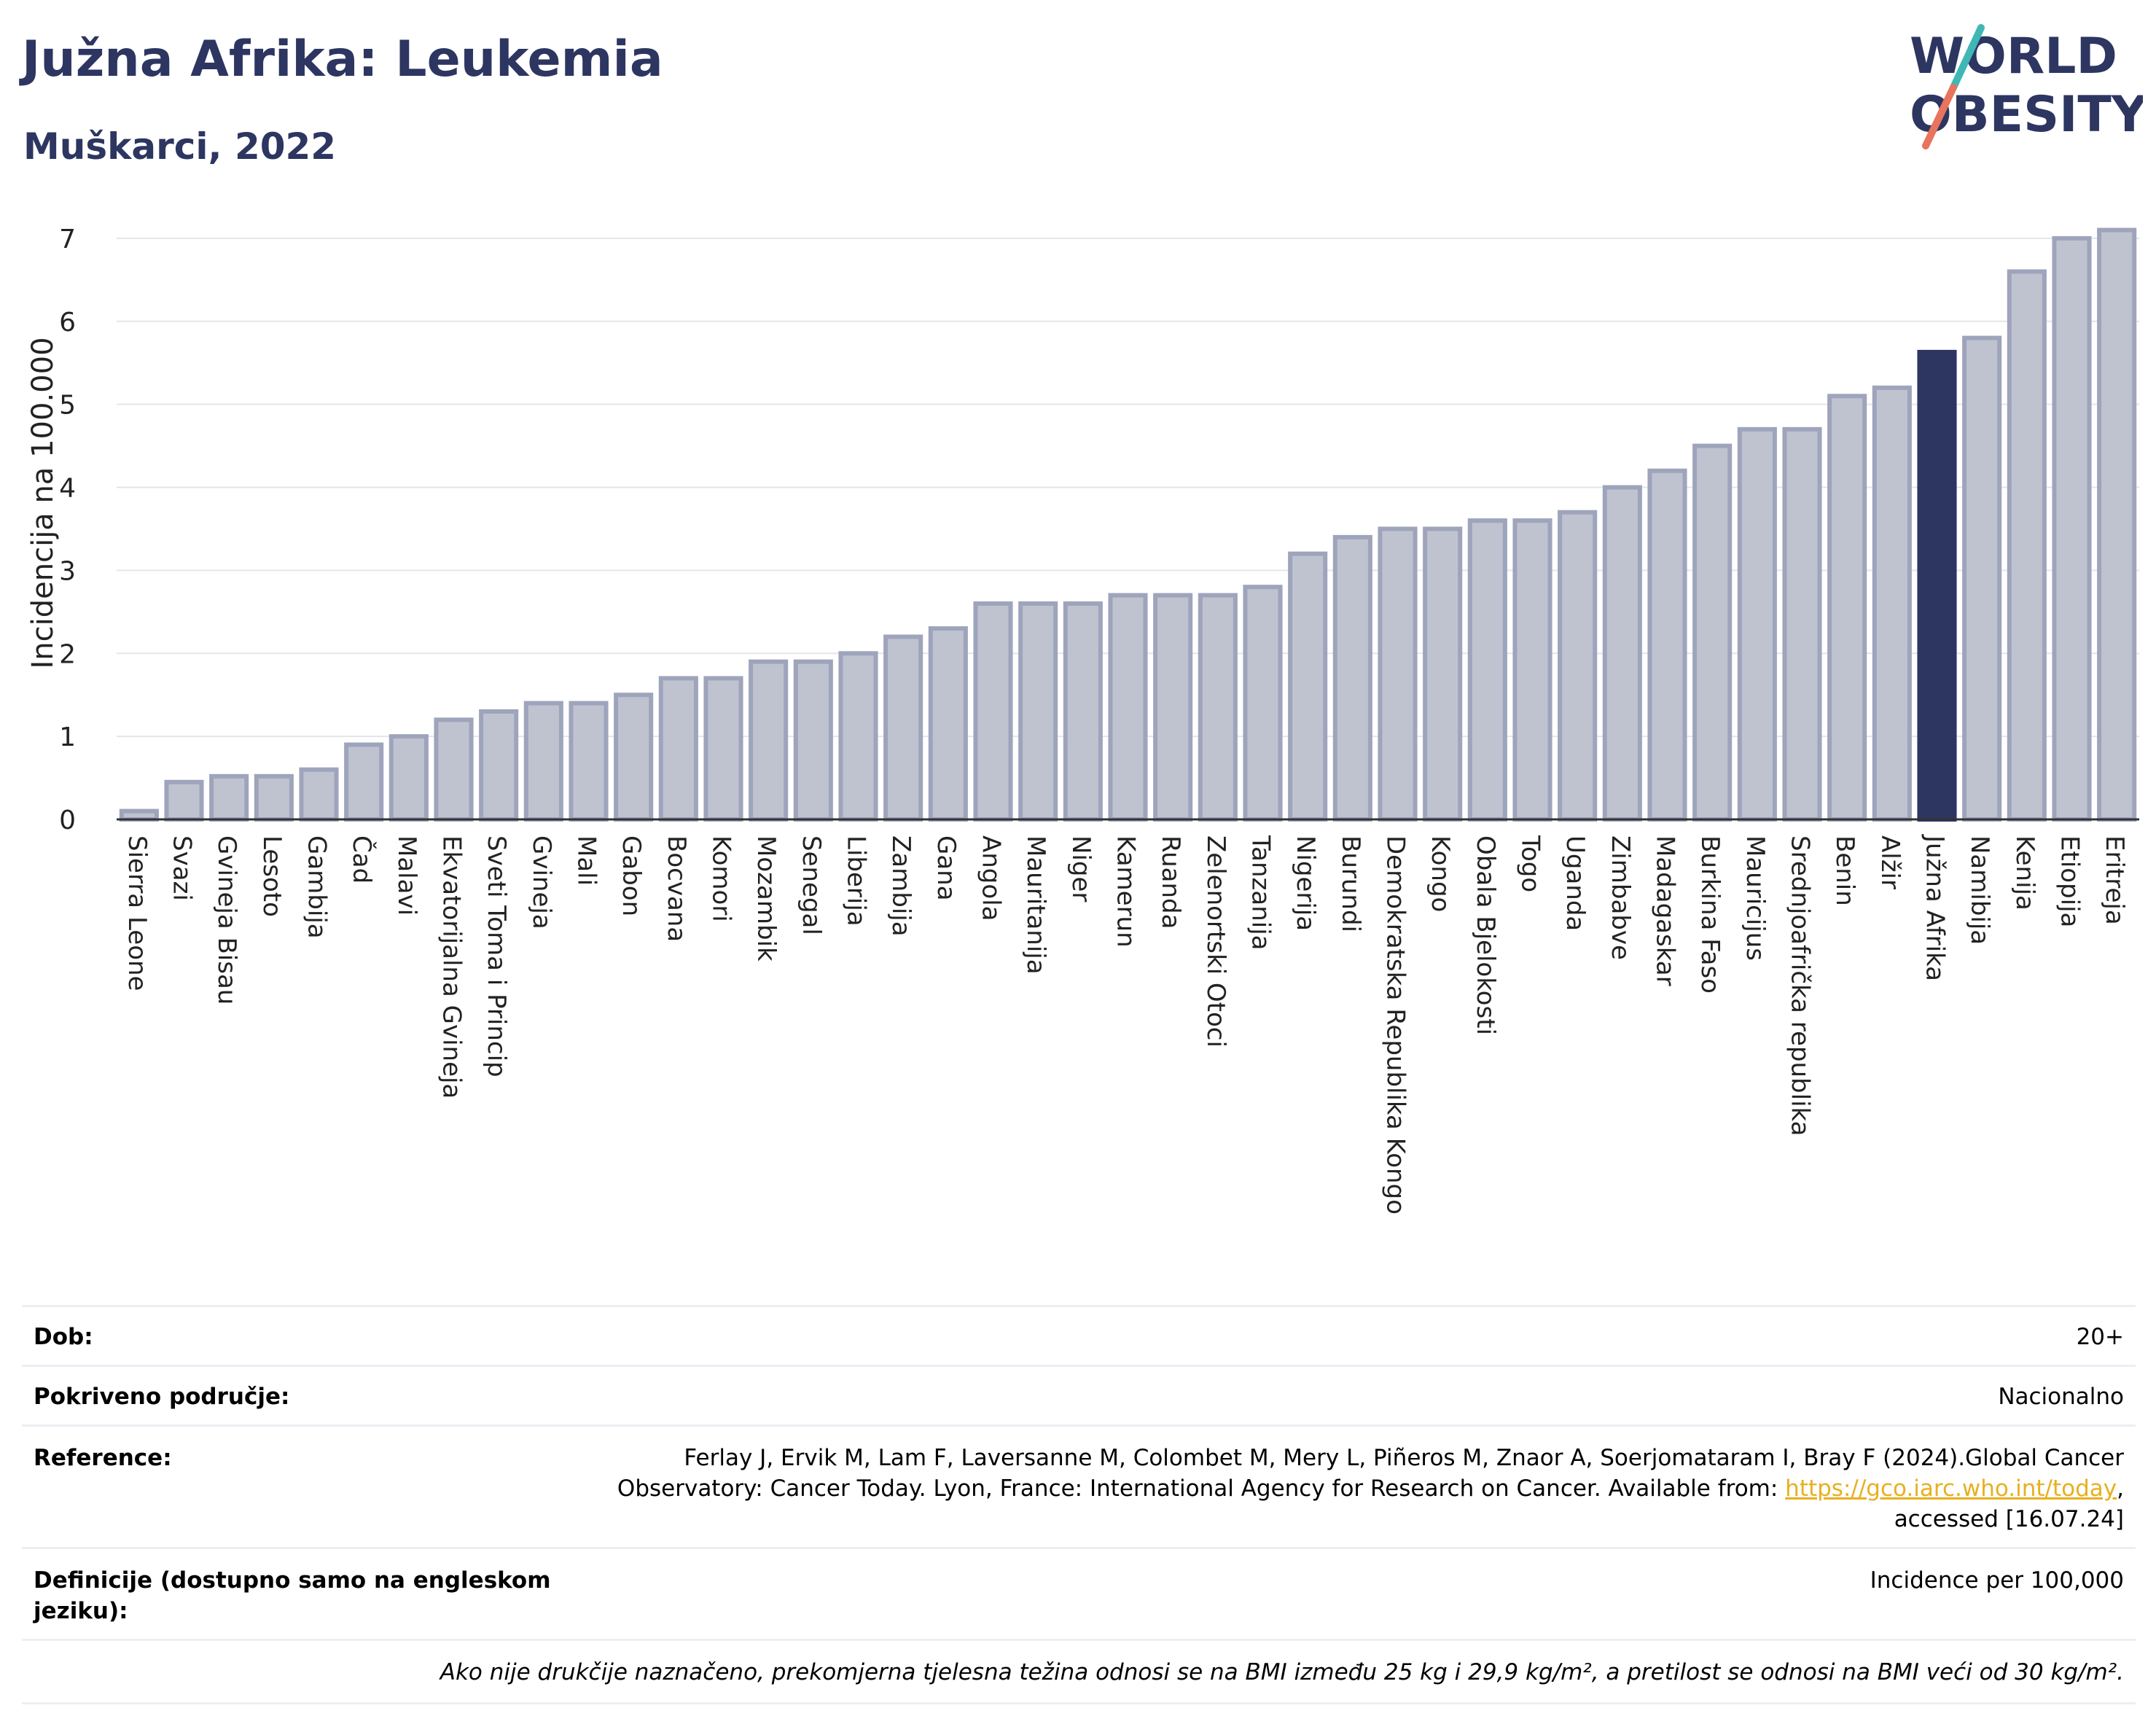  Describe the element at coordinates (1665, 910) in the screenshot. I see `x-tick-label: Madagaskar` at that location.